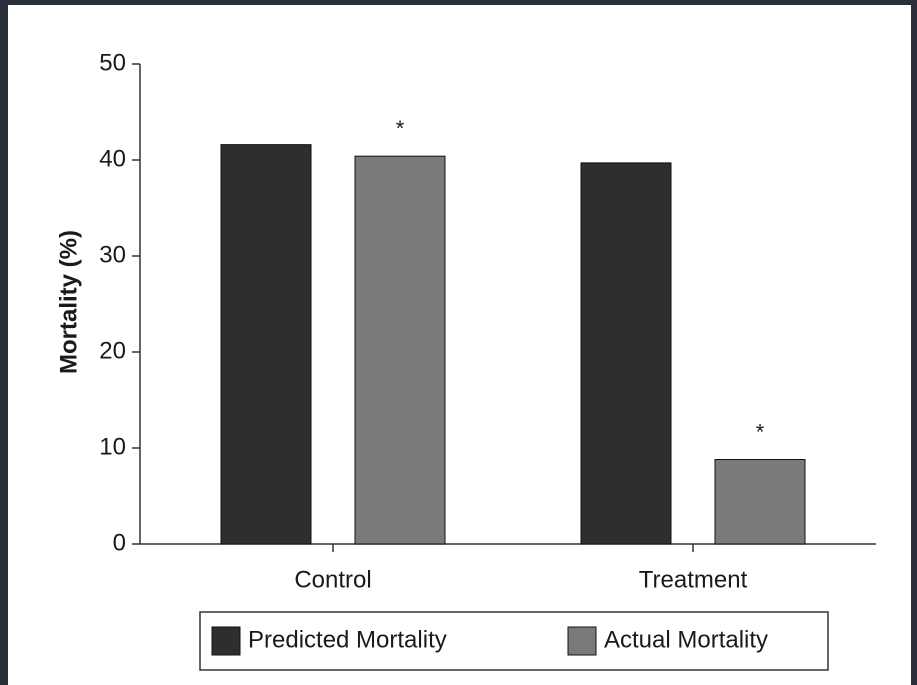 This screenshot has width=917, height=685. Describe the element at coordinates (693, 579) in the screenshot. I see `x-tick-label: Treatment` at that location.